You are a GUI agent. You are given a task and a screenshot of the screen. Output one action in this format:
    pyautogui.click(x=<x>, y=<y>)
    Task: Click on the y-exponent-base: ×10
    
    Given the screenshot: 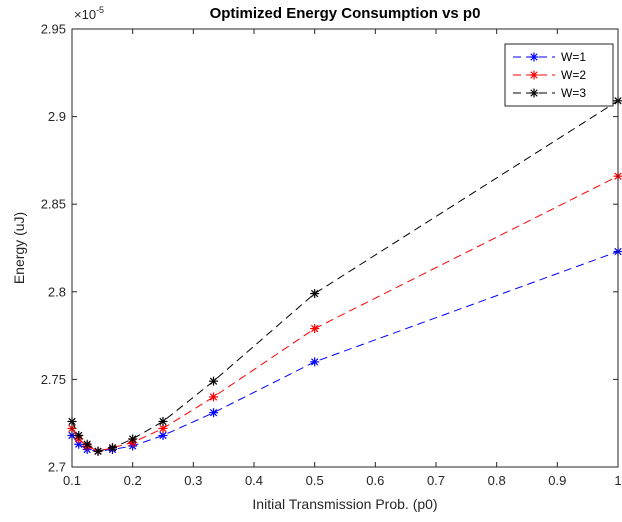 What is the action you would take?
    pyautogui.click(x=85, y=14)
    